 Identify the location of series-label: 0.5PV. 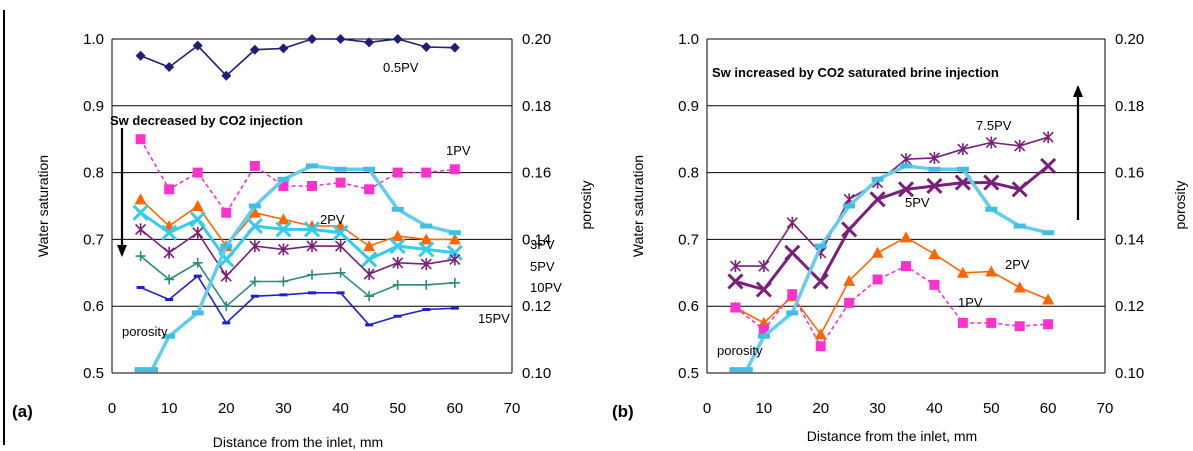
(401, 67).